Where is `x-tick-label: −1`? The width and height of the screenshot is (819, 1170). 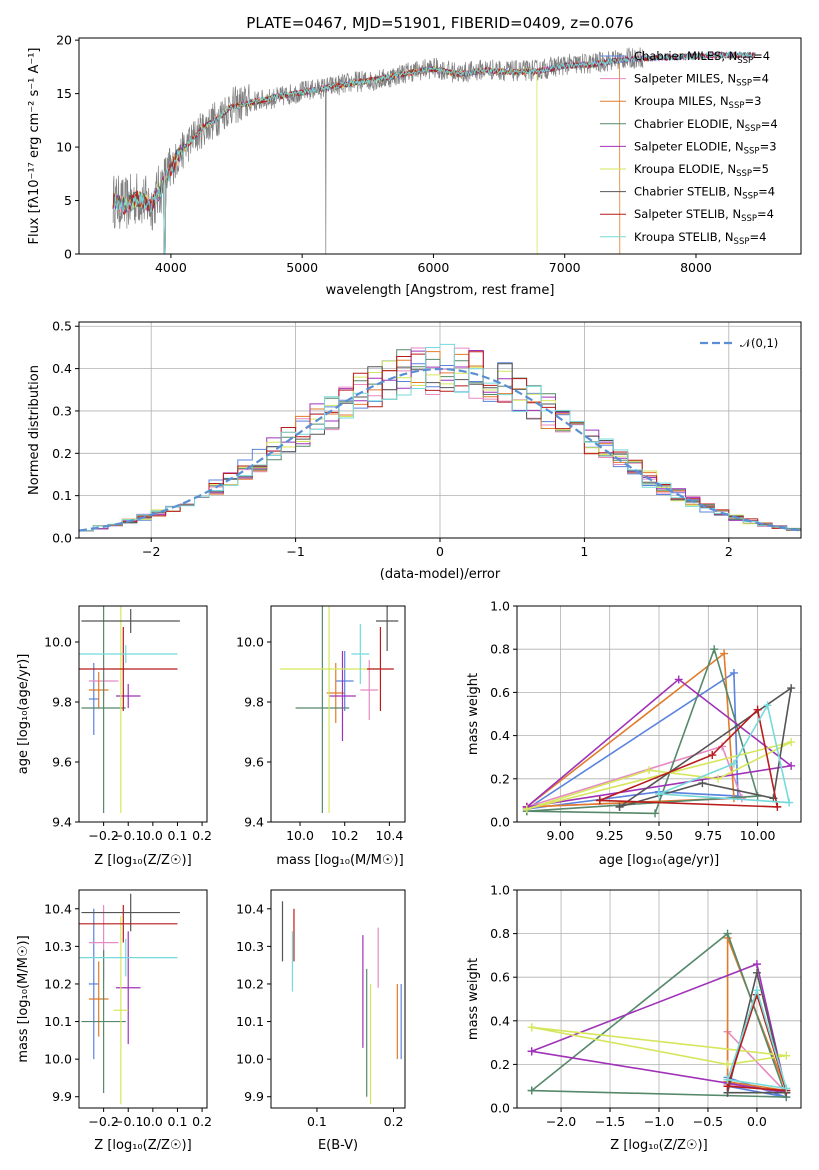 x-tick-label: −1 is located at coordinates (295, 551).